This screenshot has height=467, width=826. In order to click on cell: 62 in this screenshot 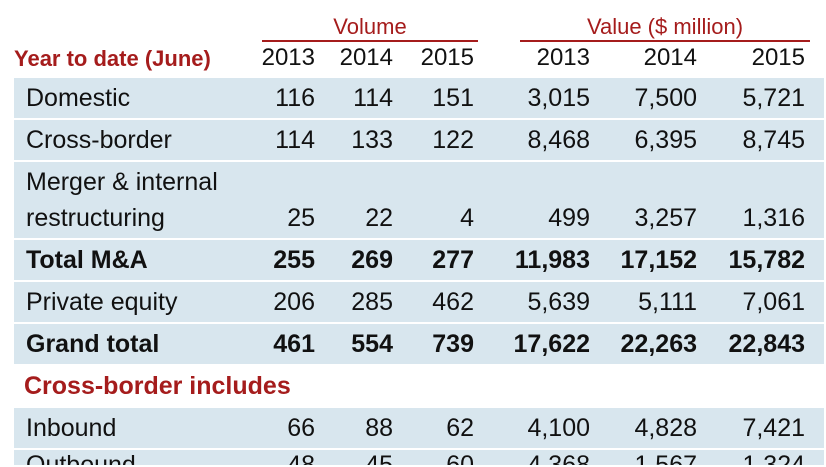, I will do `click(460, 428)`.